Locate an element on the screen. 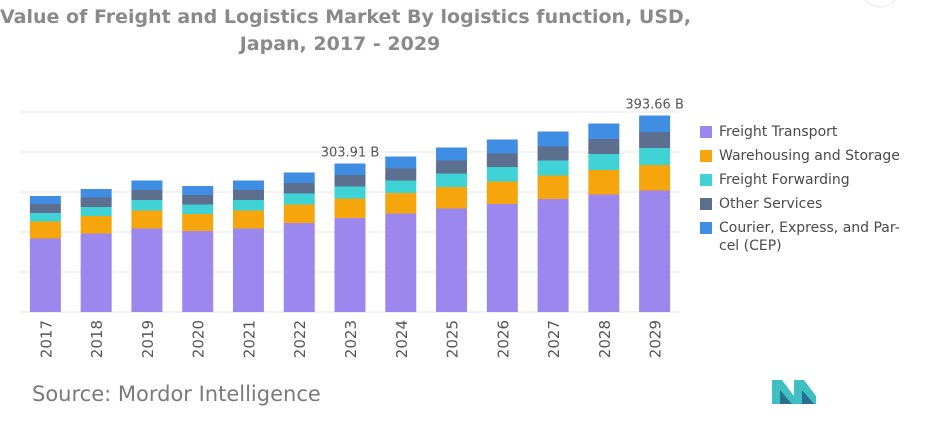  legend-label-other-services: Other Services is located at coordinates (771, 204).